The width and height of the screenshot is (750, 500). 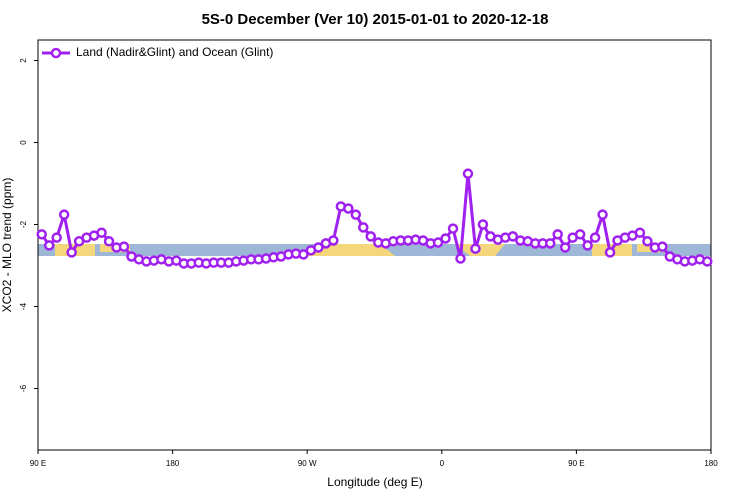 What do you see at coordinates (307, 463) in the screenshot?
I see `x-tick-label: 90 W` at bounding box center [307, 463].